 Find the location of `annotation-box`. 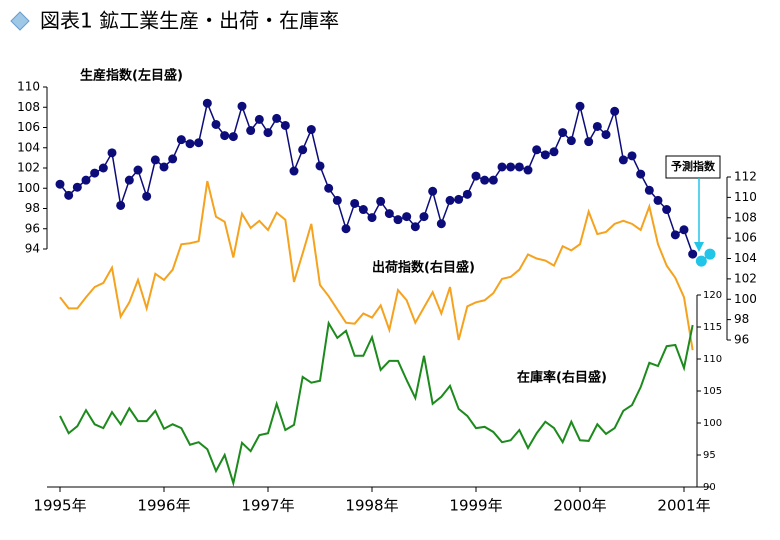

annotation-box is located at coordinates (693, 167).